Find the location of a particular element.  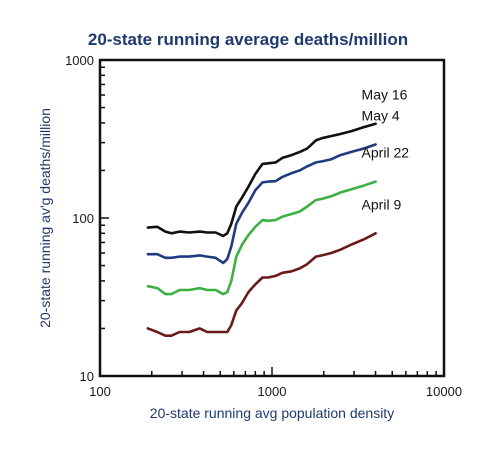

x-tick-label: 1000 is located at coordinates (272, 391).